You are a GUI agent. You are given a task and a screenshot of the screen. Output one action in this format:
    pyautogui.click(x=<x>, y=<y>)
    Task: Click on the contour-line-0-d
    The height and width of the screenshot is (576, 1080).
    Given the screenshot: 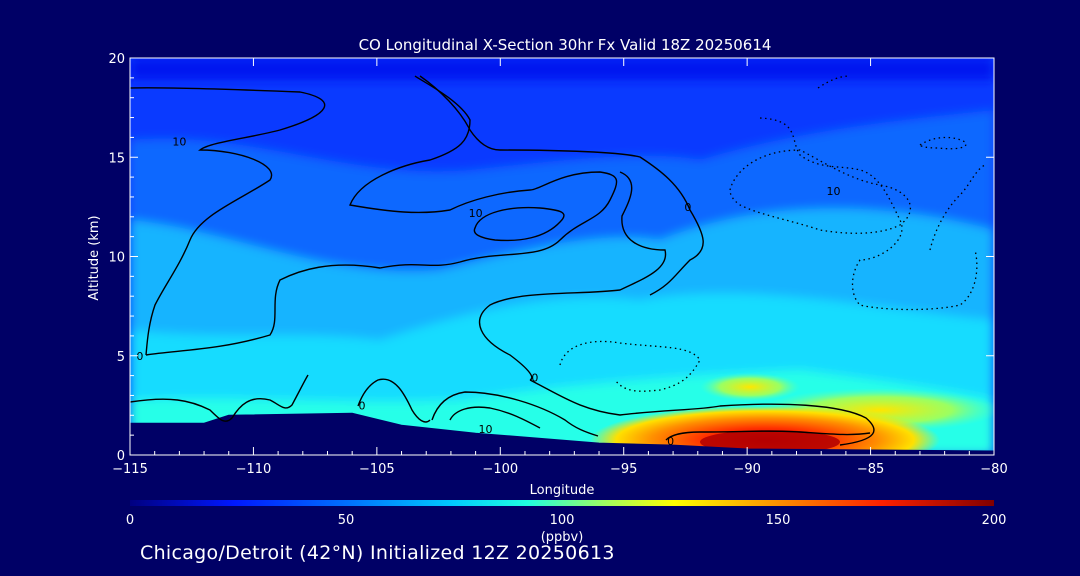 What is the action you would take?
    pyautogui.click(x=561, y=185)
    